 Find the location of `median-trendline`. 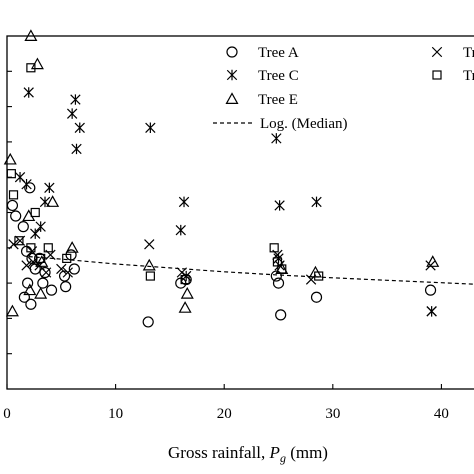

median-trendline is located at coordinates (251, 270).